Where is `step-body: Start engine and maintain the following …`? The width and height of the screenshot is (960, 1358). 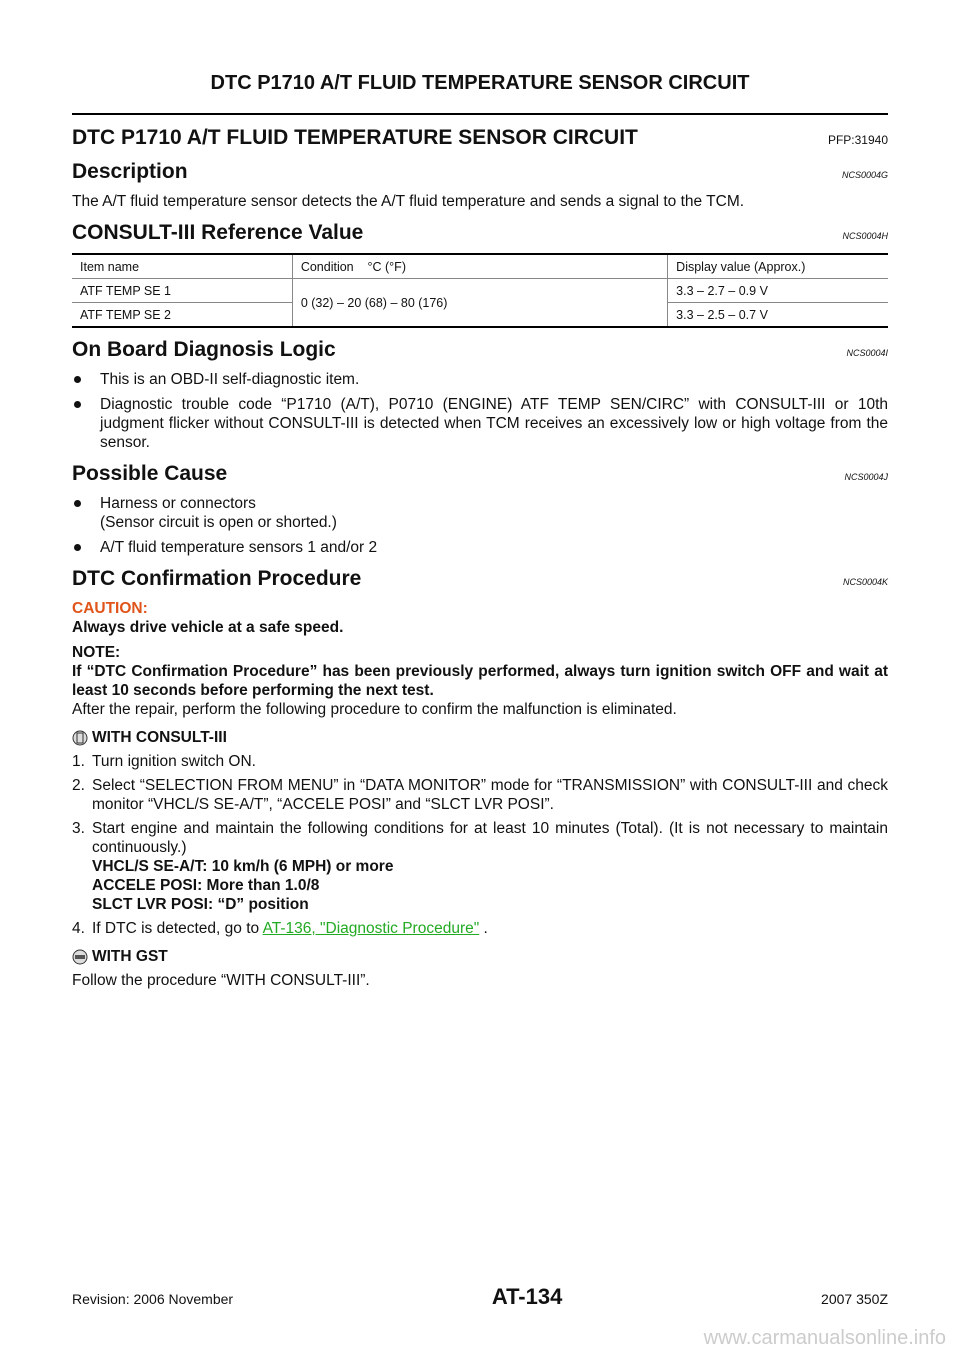 step-body: Start engine and maintain the following … is located at coordinates (490, 866).